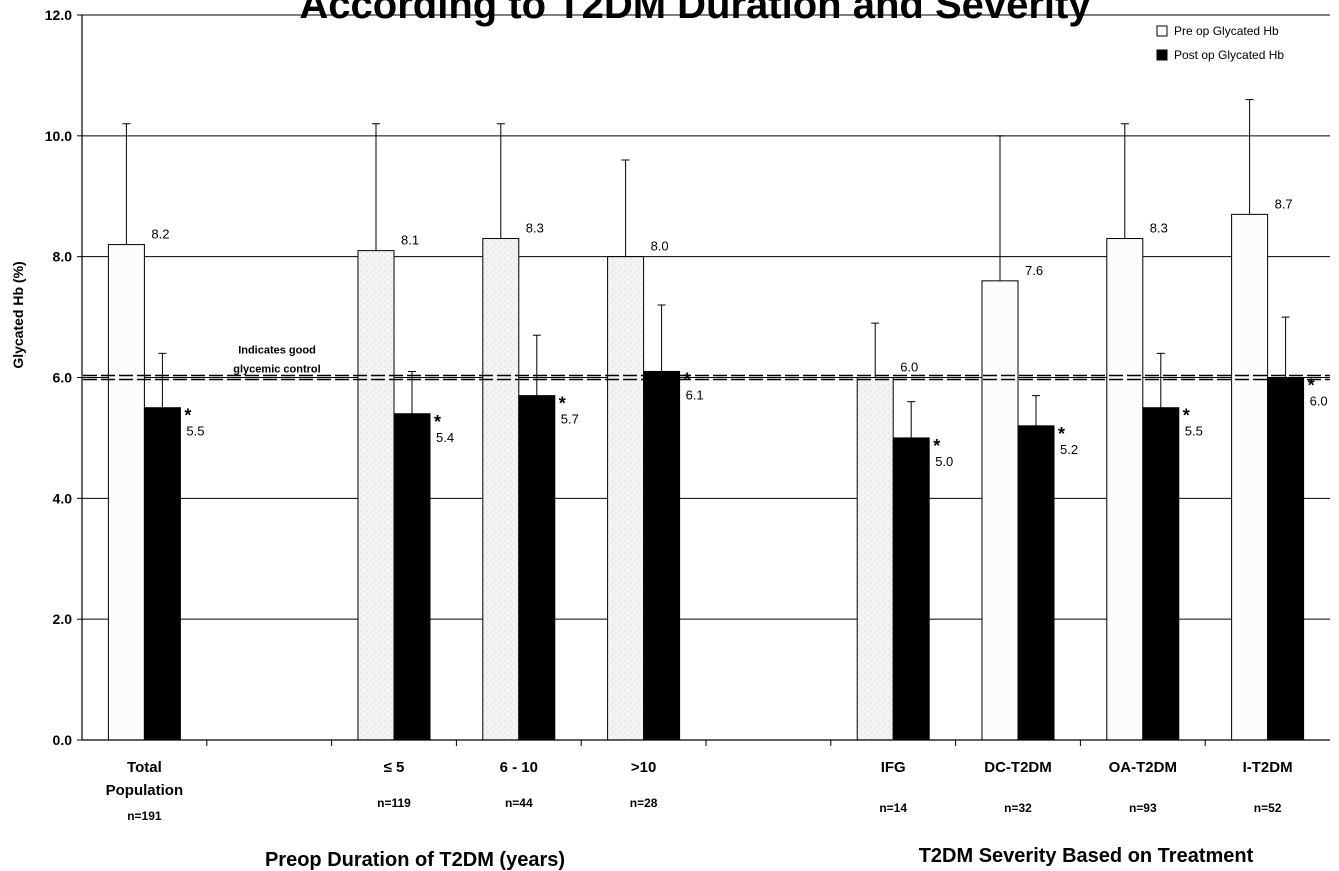 Image resolution: width=1339 pixels, height=871 pixels. Describe the element at coordinates (1319, 401) in the screenshot. I see `post-op-value-label: 6.0` at that location.